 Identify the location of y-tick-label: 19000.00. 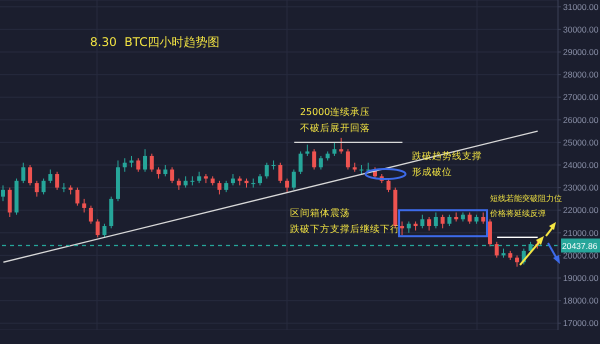
(581, 278).